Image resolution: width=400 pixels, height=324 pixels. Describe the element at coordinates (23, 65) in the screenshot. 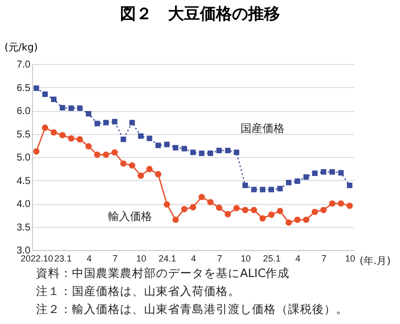

I see `y-tick-label: 7.0` at that location.